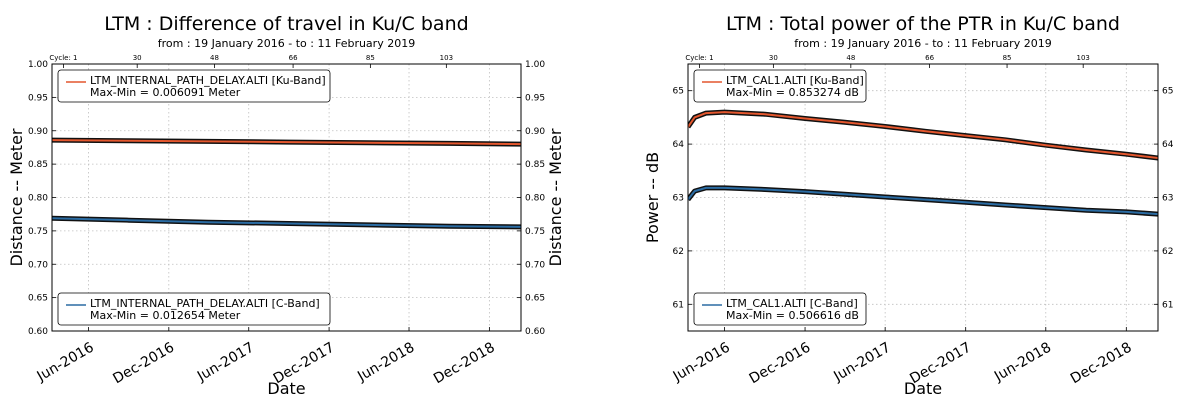 The height and width of the screenshot is (396, 1185). What do you see at coordinates (16, 197) in the screenshot?
I see `y-axis-label: Distance -- Meter` at bounding box center [16, 197].